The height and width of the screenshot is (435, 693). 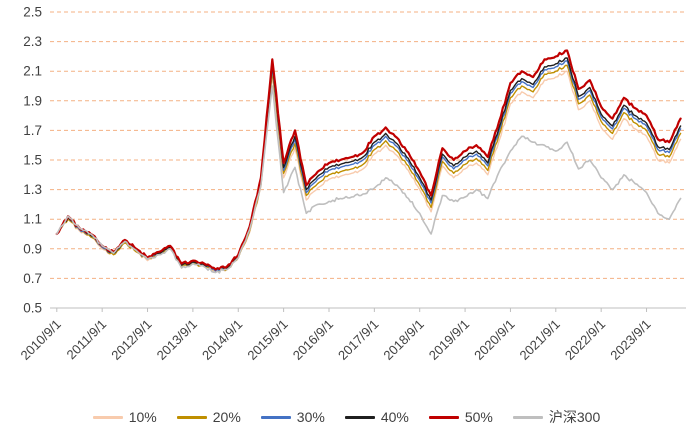 I want to click on legend: 10% 20% 30% 40% 50% 沪深300, so click(x=346, y=417).